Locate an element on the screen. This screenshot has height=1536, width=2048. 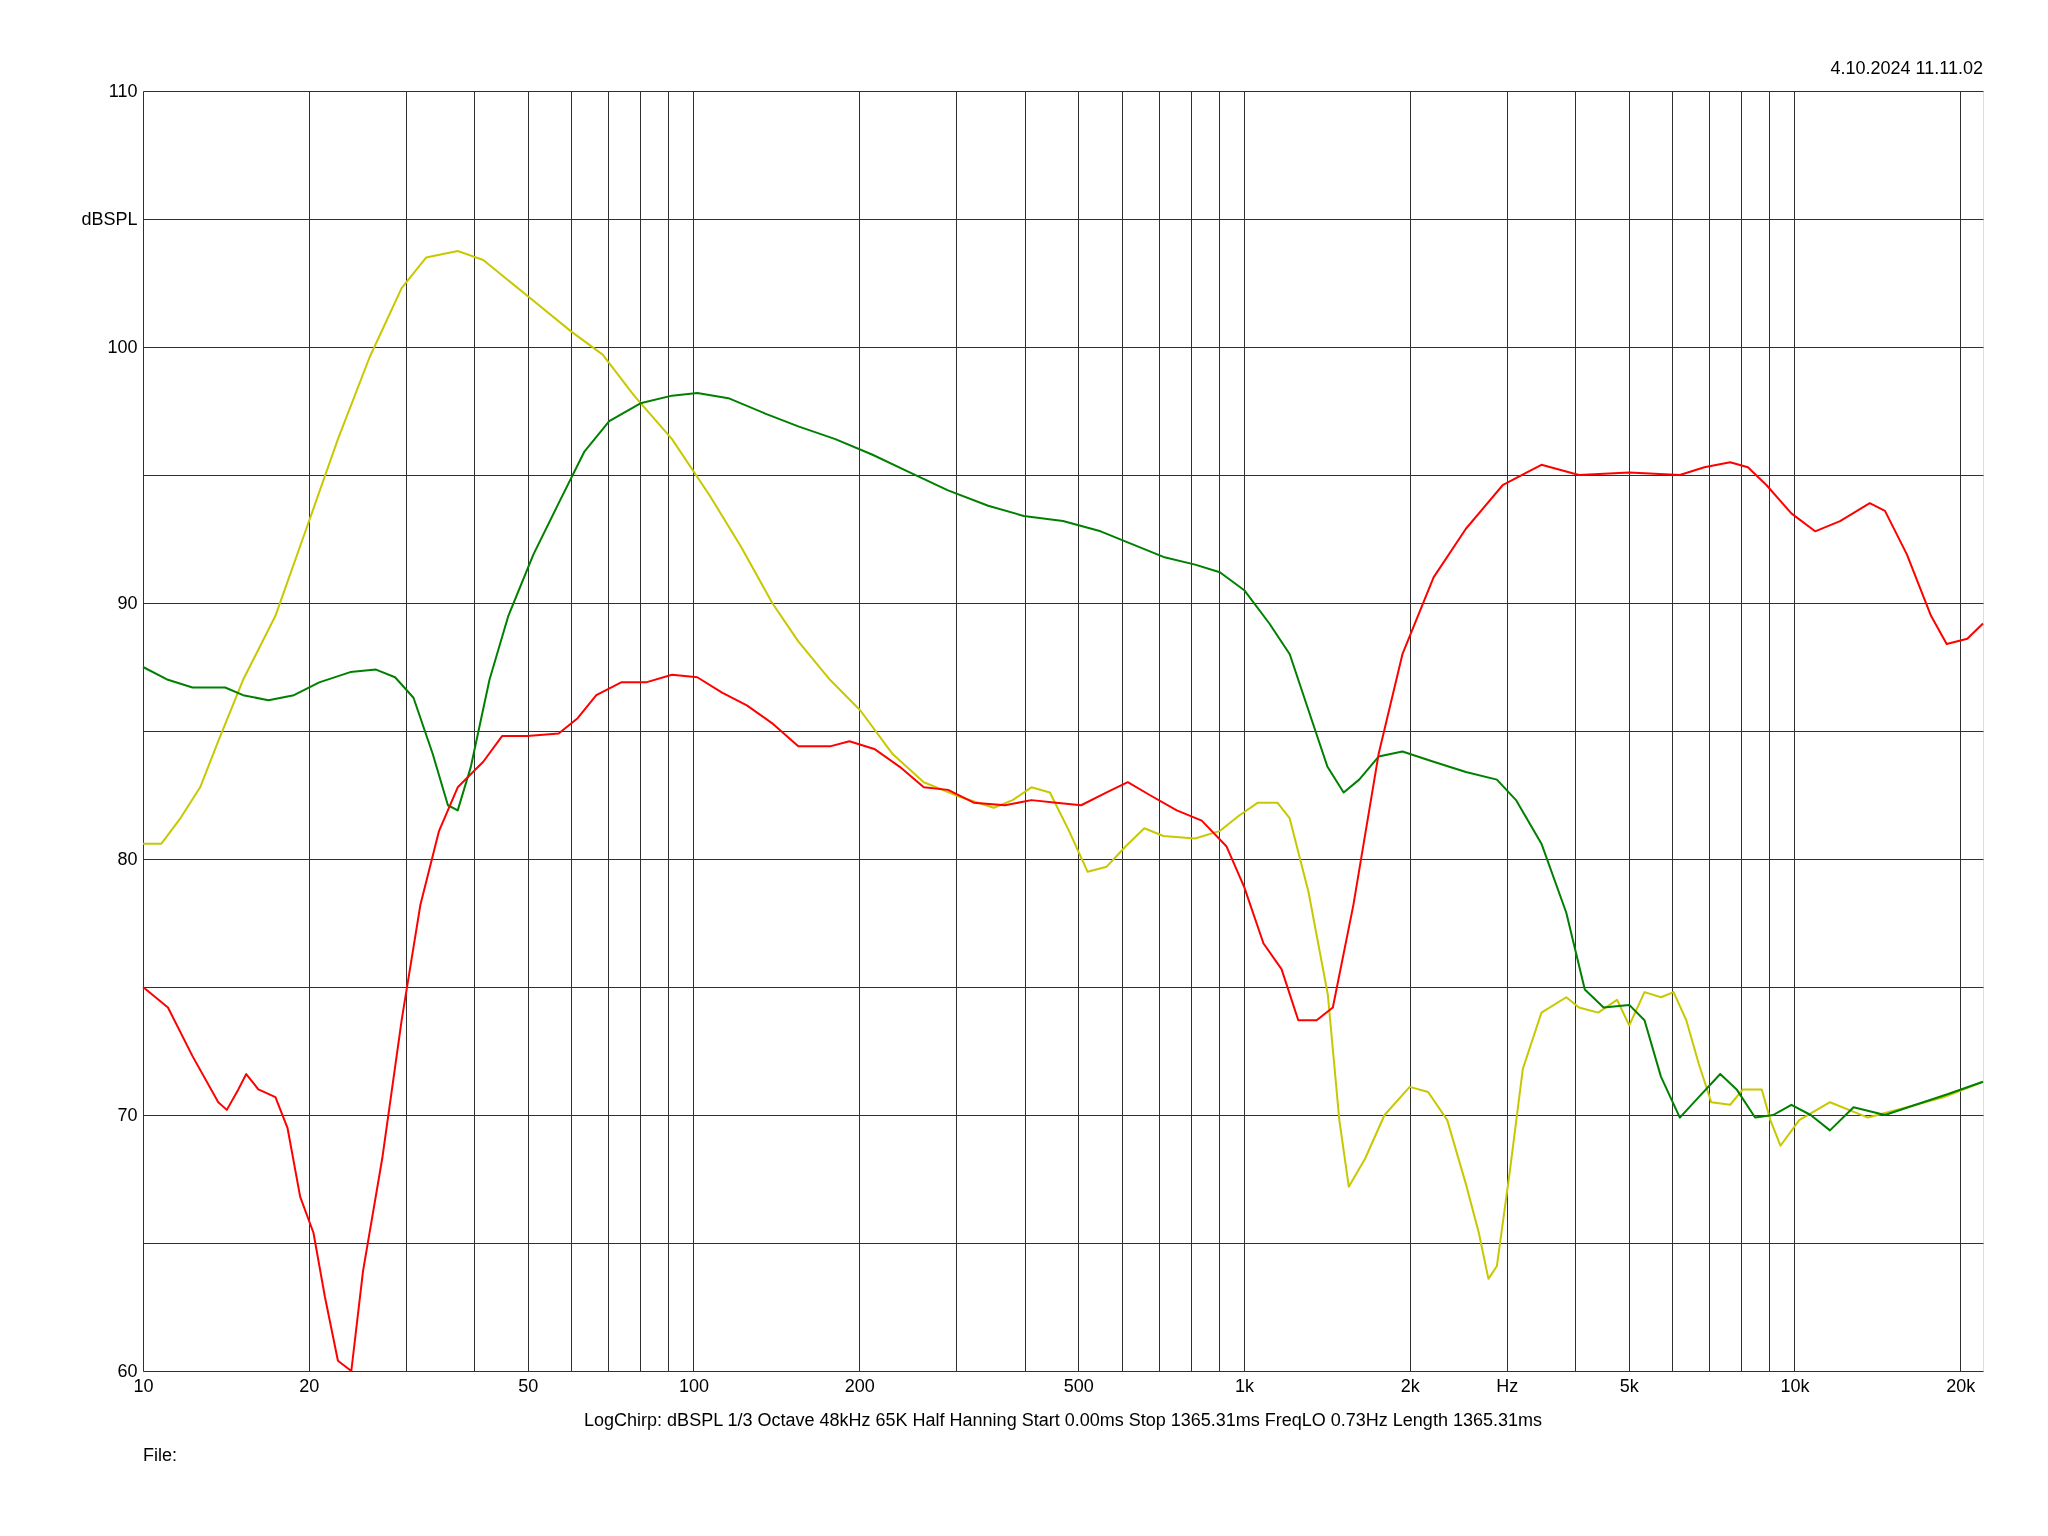
x-tick-label: 100 is located at coordinates (694, 1385).